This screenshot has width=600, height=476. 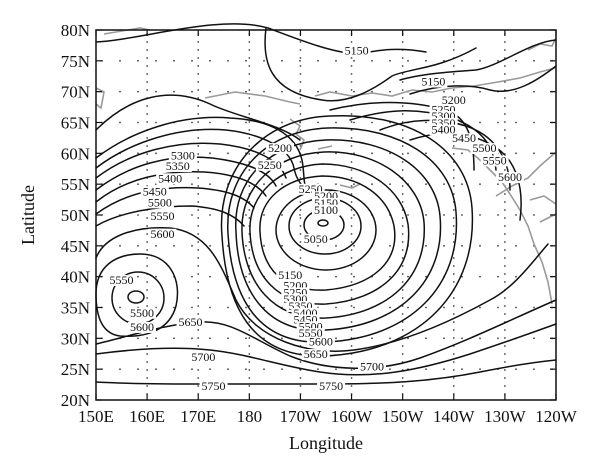 I want to click on x-tick-label: 120W, so click(x=556, y=416).